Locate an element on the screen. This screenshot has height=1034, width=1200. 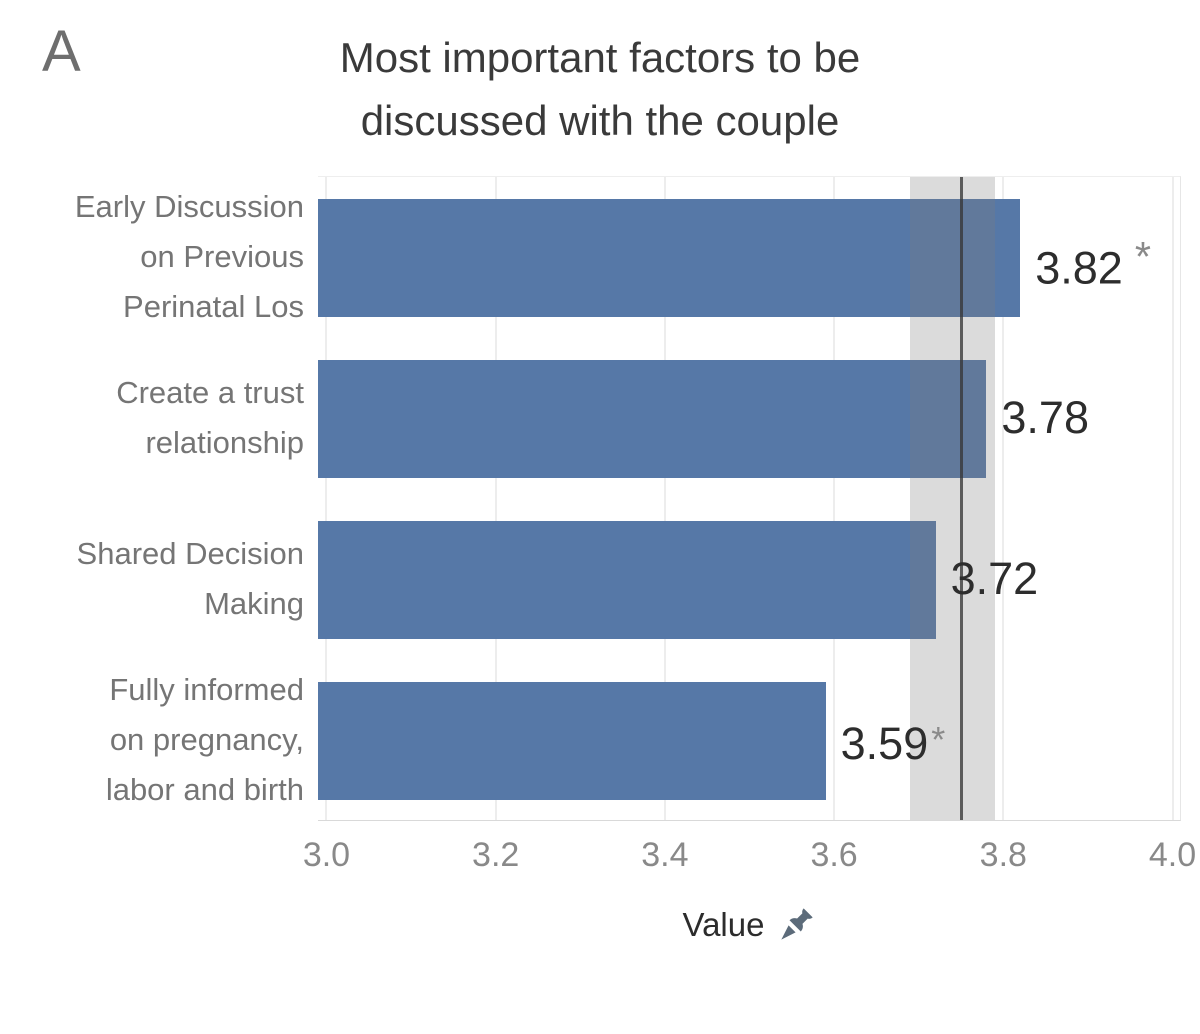
bar-value-label: 3.59* is located at coordinates (893, 744).